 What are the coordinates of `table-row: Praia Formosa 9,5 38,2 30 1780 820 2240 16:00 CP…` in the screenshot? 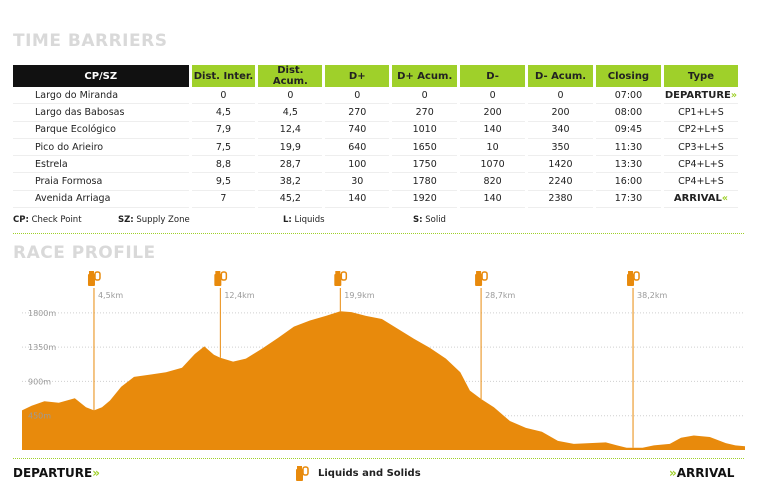 It's located at (375, 182).